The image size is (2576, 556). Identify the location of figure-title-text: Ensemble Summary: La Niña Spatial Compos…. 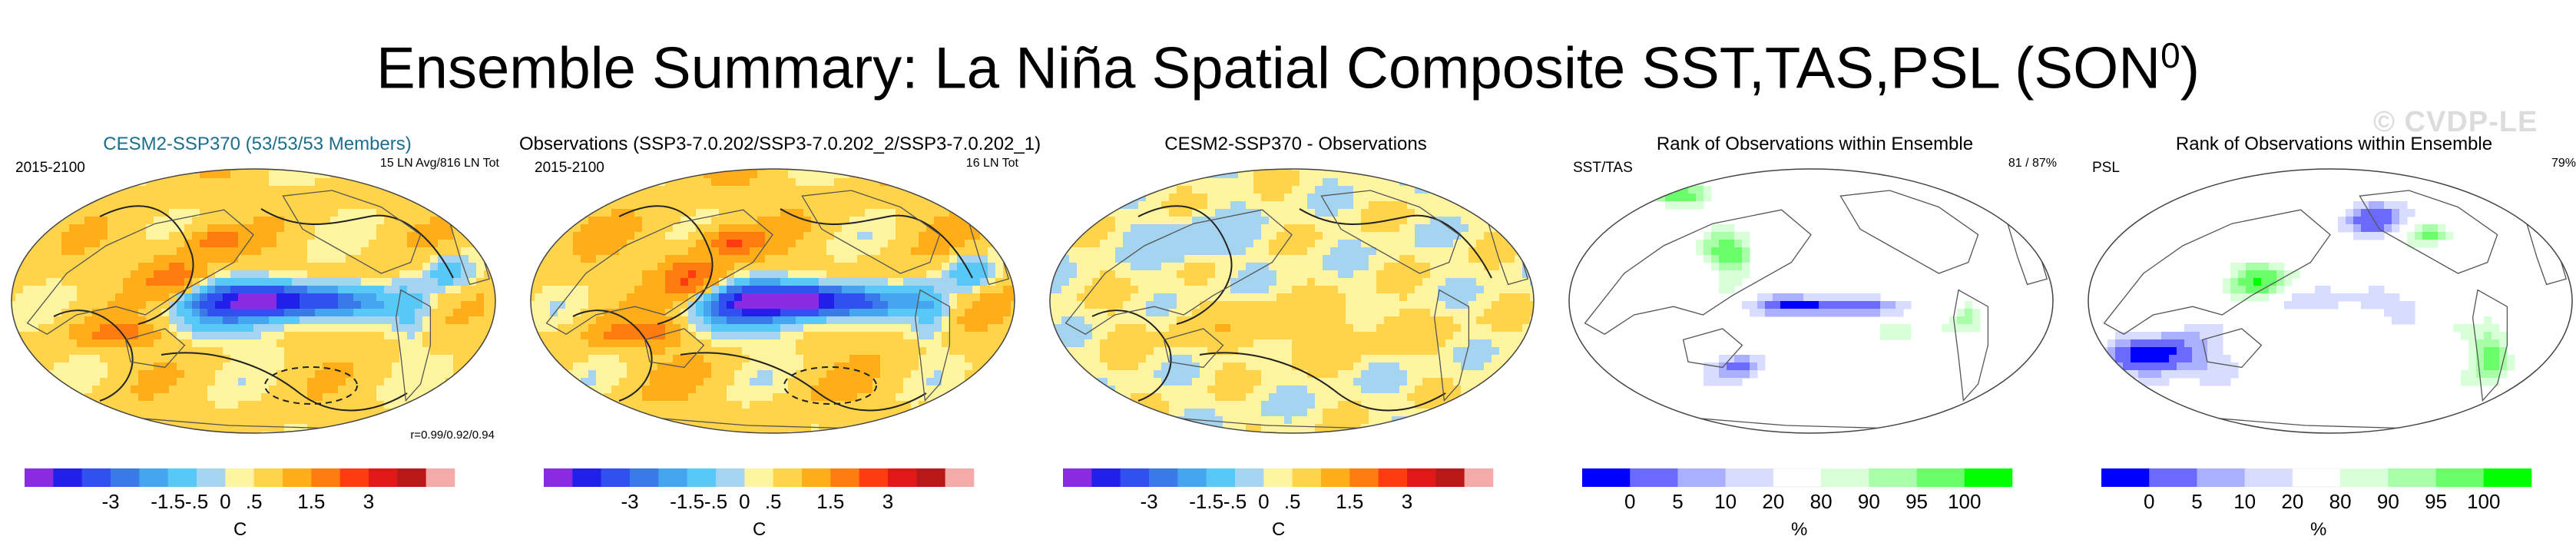
(1268, 68).